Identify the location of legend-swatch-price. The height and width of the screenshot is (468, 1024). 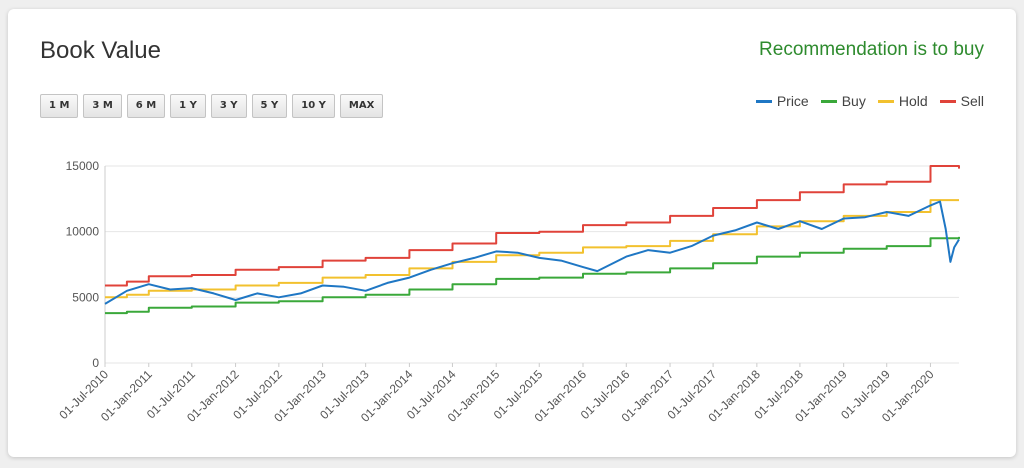
(763, 101).